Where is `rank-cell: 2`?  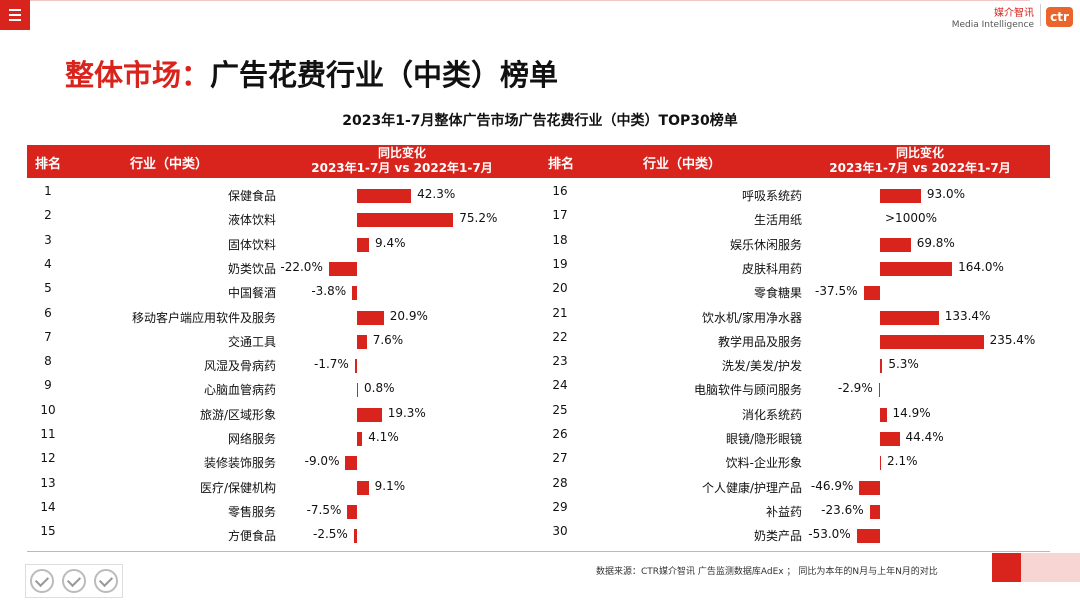 rank-cell: 2 is located at coordinates (48, 215).